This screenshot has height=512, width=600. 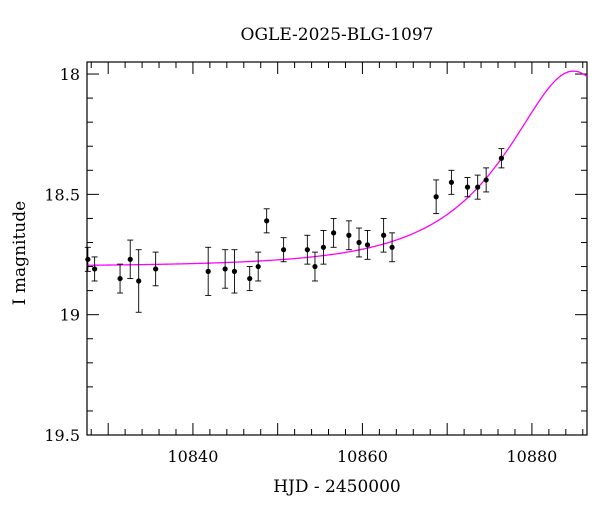 What do you see at coordinates (531, 456) in the screenshot?
I see `x-tick-label: 10880` at bounding box center [531, 456].